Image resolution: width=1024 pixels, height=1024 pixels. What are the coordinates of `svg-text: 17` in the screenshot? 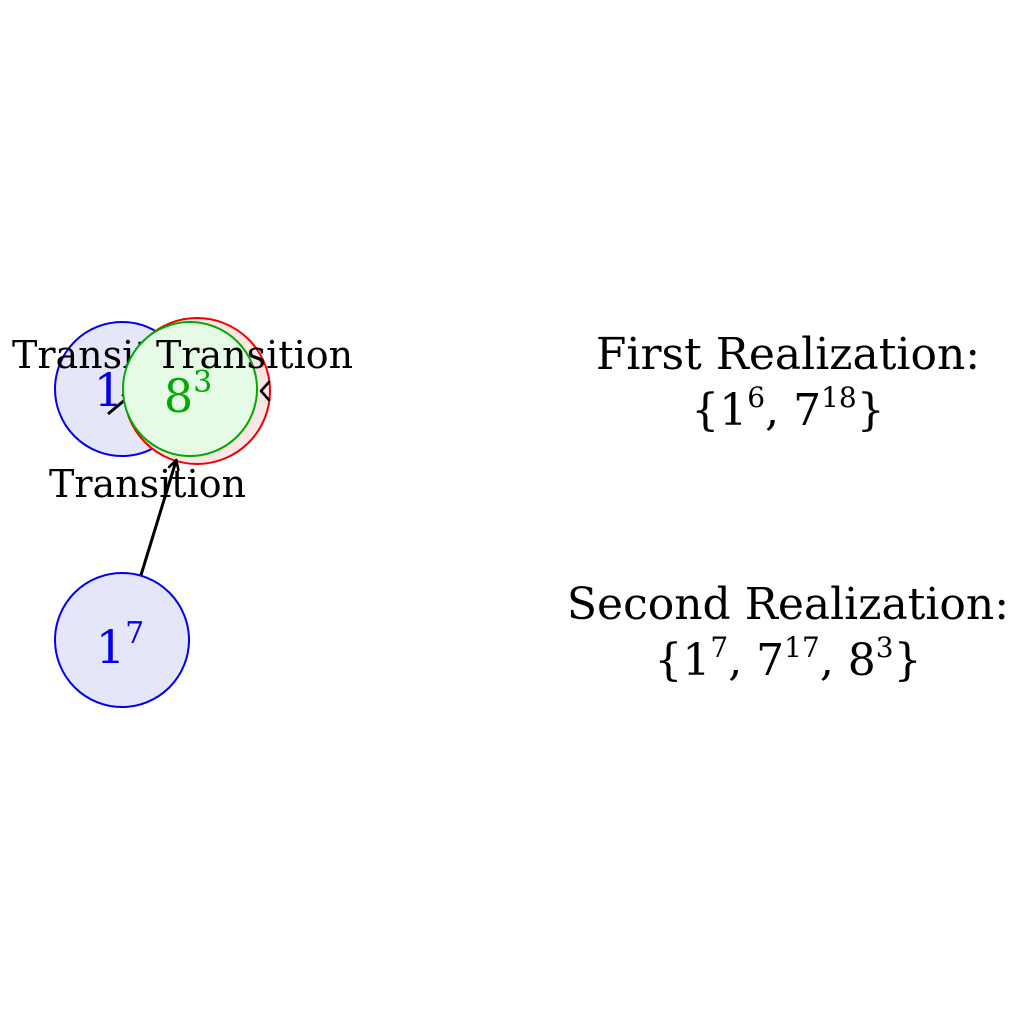 It's located at (120, 645).